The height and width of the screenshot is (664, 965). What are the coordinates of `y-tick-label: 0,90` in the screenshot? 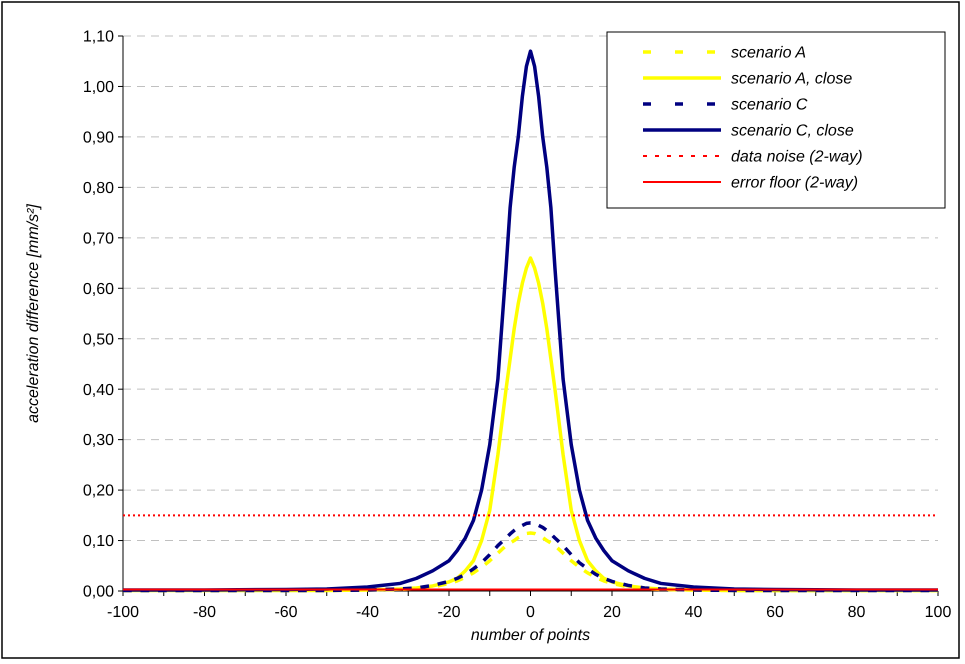 It's located at (98, 138).